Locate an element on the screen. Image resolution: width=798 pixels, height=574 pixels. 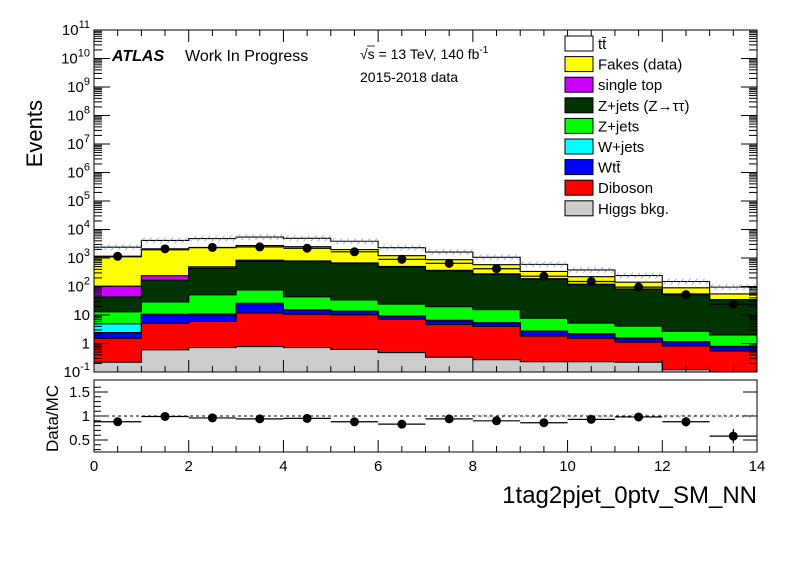
ytick-label-8: 10⁸ is located at coordinates (78, 115).